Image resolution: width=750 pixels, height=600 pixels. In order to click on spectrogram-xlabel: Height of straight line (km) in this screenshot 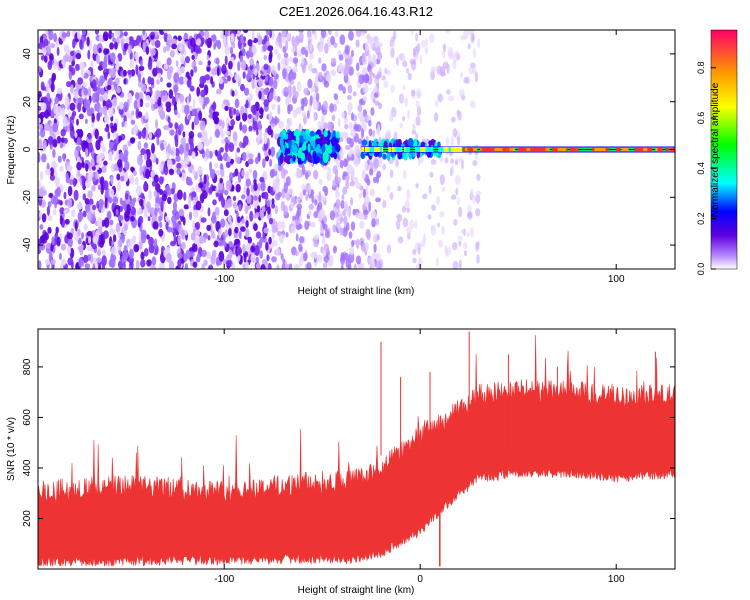, I will do `click(356, 291)`.